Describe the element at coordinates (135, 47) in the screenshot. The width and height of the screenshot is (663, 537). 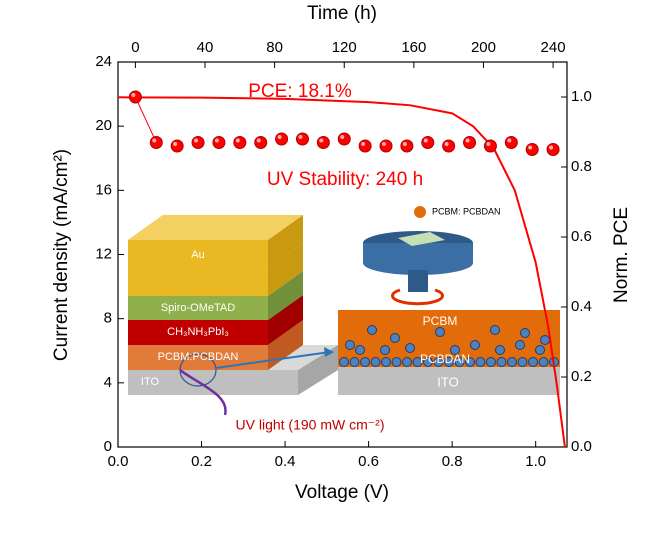
I see `tick-label: 0` at that location.